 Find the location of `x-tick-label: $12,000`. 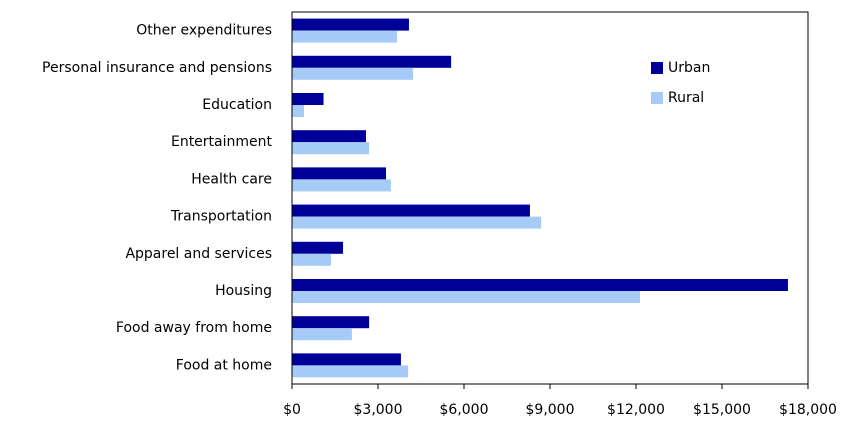

x-tick-label: $12,000 is located at coordinates (636, 410).